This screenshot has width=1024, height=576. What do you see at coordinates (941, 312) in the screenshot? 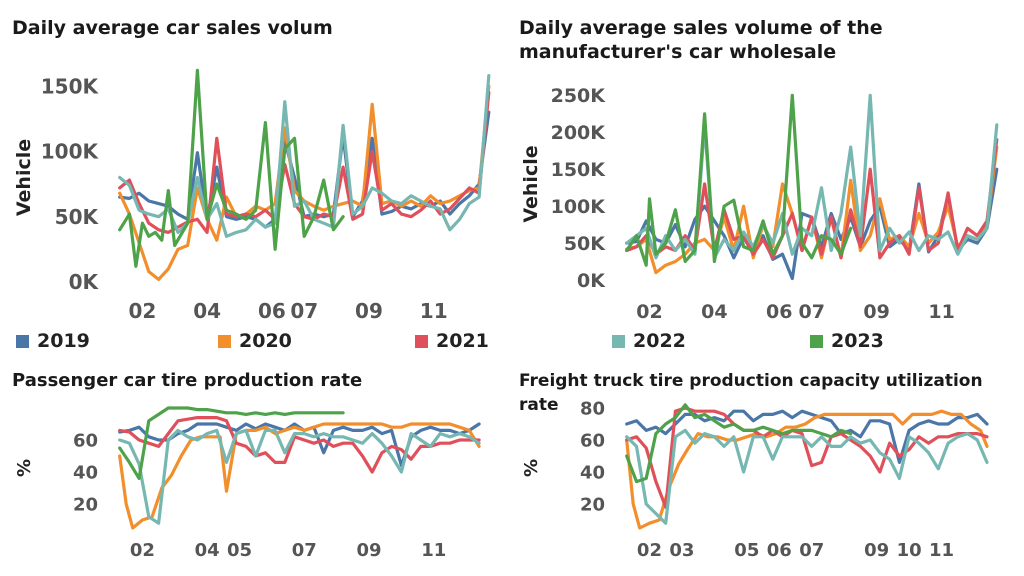
I see `wholesale-xtick-label: 11` at bounding box center [941, 312].